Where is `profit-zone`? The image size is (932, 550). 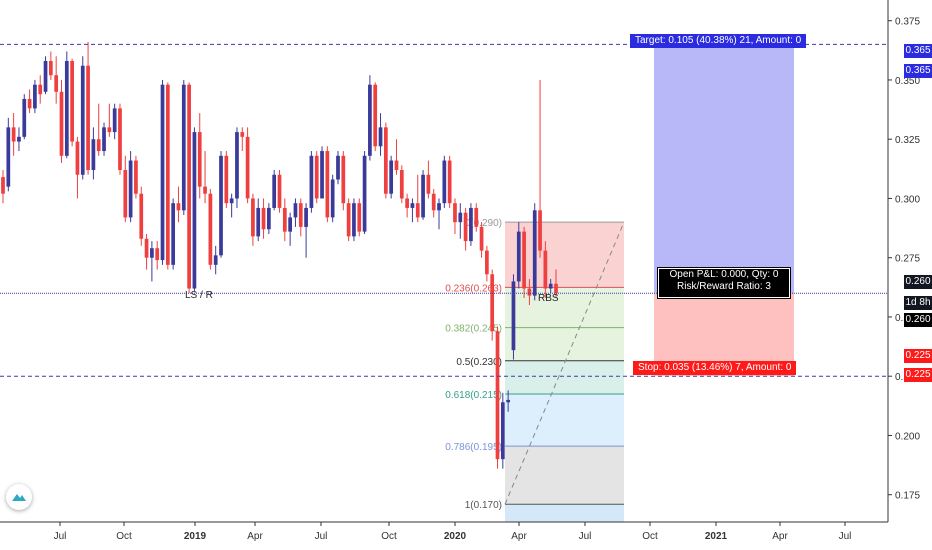
profit-zone is located at coordinates (724, 169).